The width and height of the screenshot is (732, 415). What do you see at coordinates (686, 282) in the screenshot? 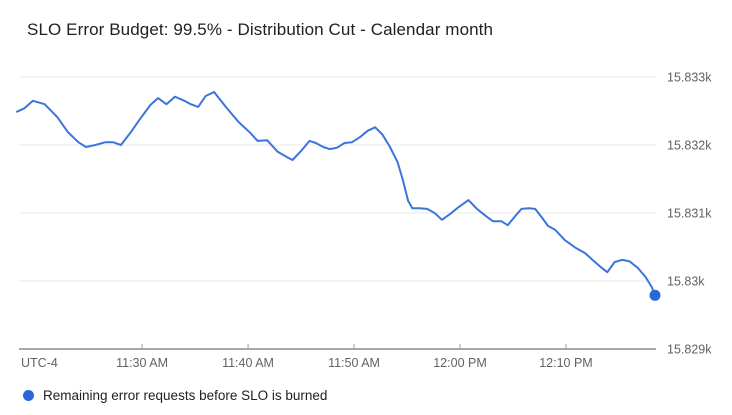
I see `y-tick-label: 15.83k` at bounding box center [686, 282].